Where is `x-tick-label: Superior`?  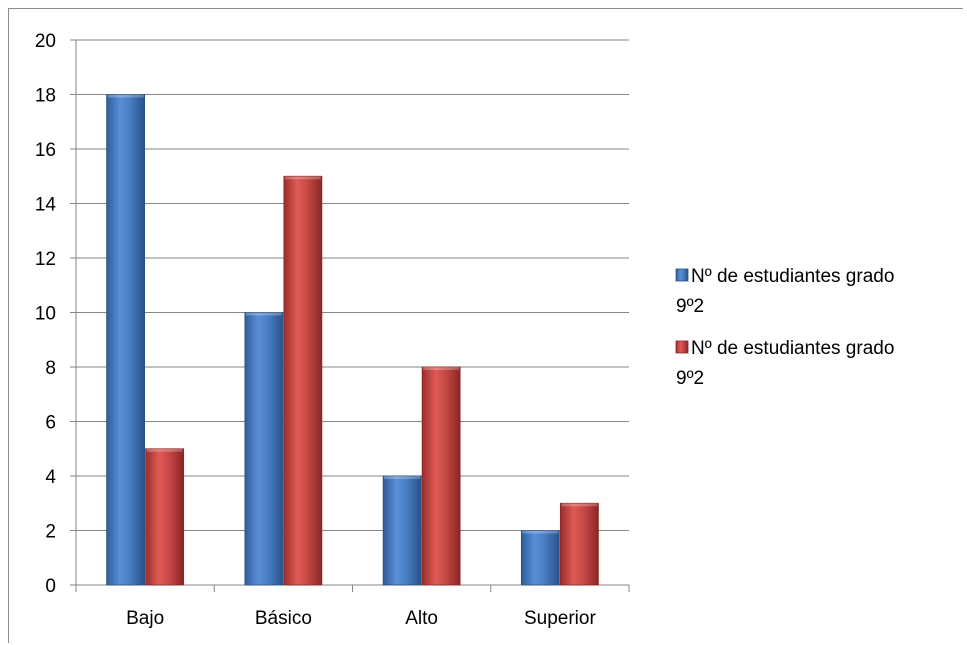
x-tick-label: Superior is located at coordinates (560, 618).